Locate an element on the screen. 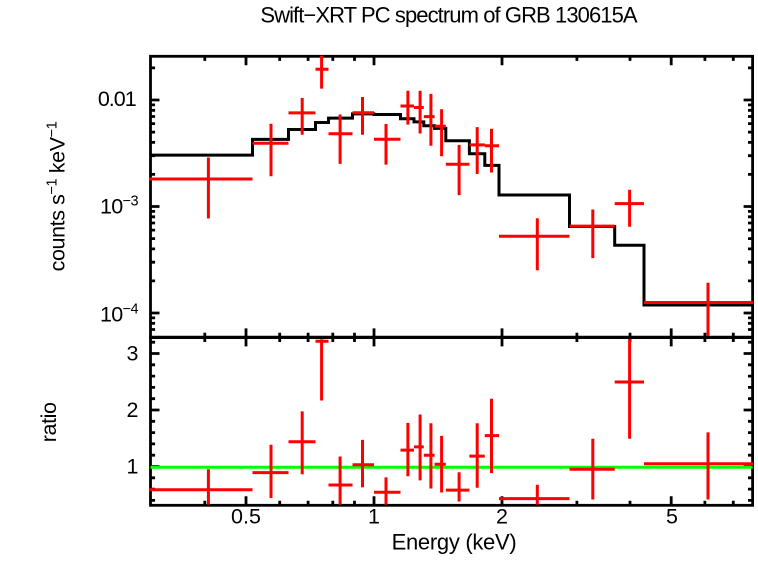  svg-text: 10⁻³ is located at coordinates (119, 205).